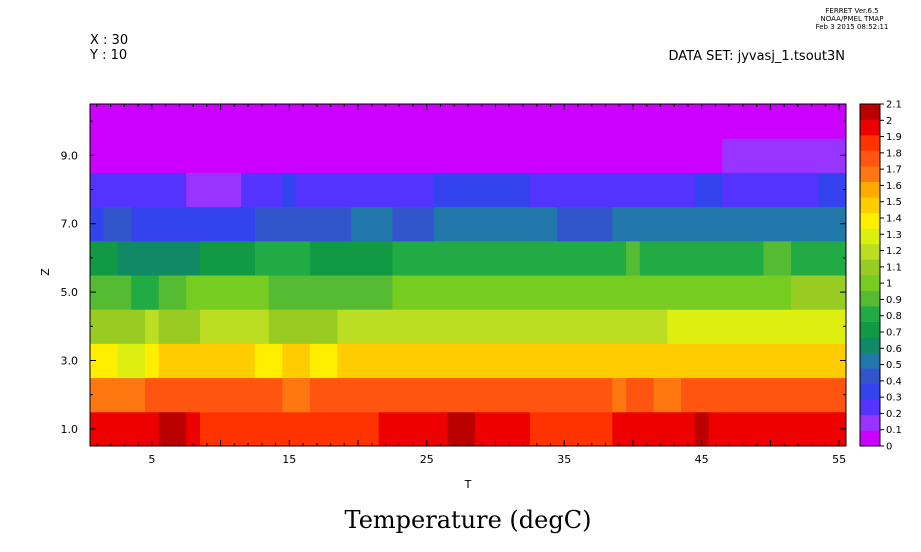 The width and height of the screenshot is (921, 552). I want to click on probe-x-label: X : 30, so click(109, 40).